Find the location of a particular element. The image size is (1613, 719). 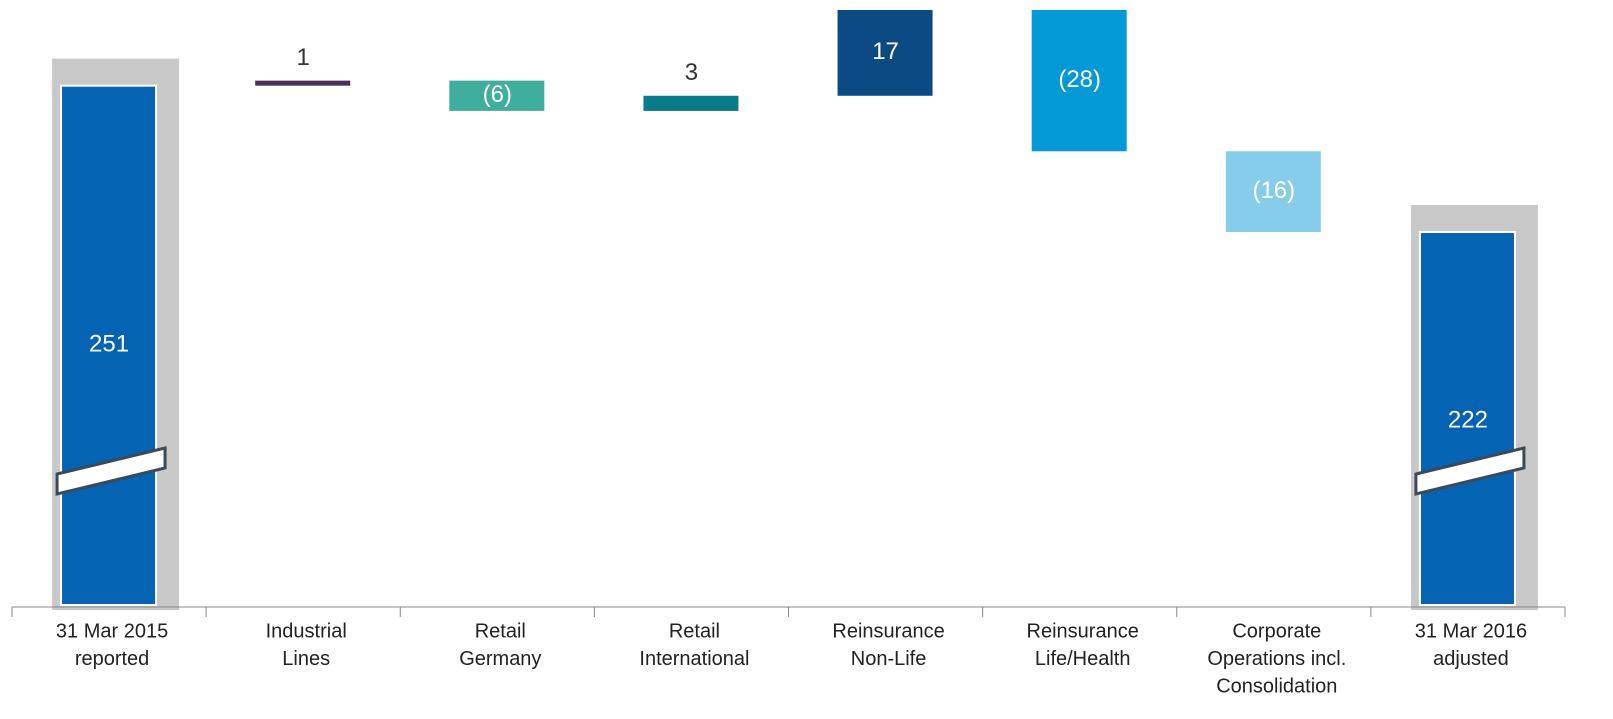

value-label: (6) is located at coordinates (497, 94).